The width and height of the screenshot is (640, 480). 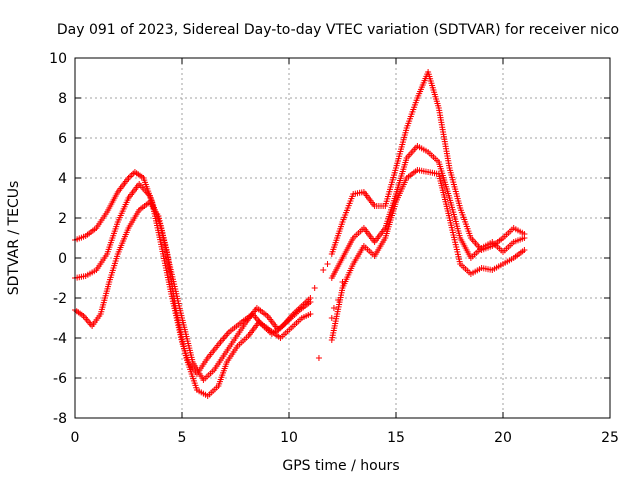 I want to click on y-tick-label: 6, so click(x=62, y=139).